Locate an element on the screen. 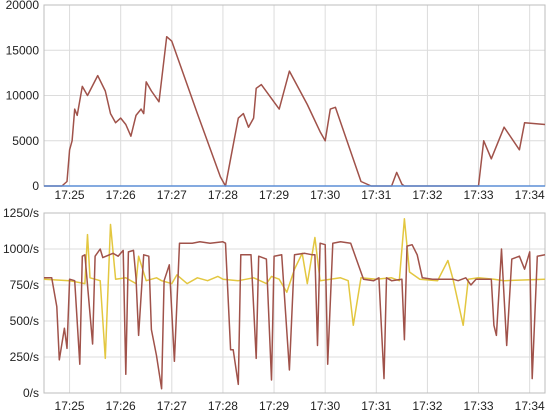 The height and width of the screenshot is (418, 550). top-x-tick-label: 17:25 is located at coordinates (70, 195).